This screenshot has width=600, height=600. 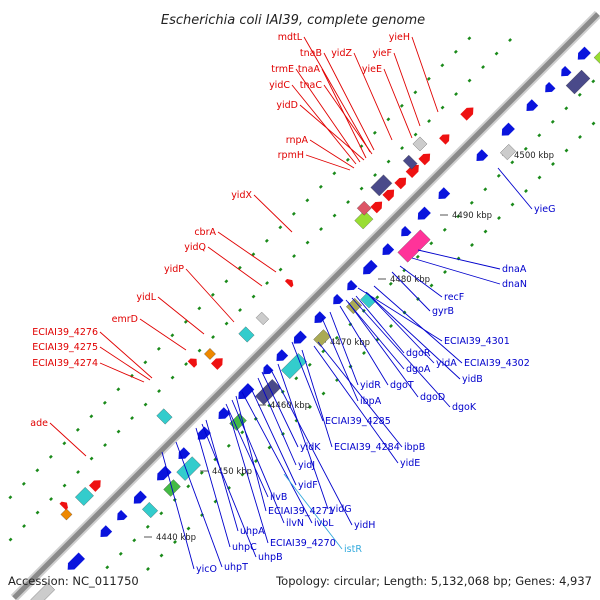 I want to click on reverse-gene-label: ECIAI39_4270, so click(x=303, y=543).